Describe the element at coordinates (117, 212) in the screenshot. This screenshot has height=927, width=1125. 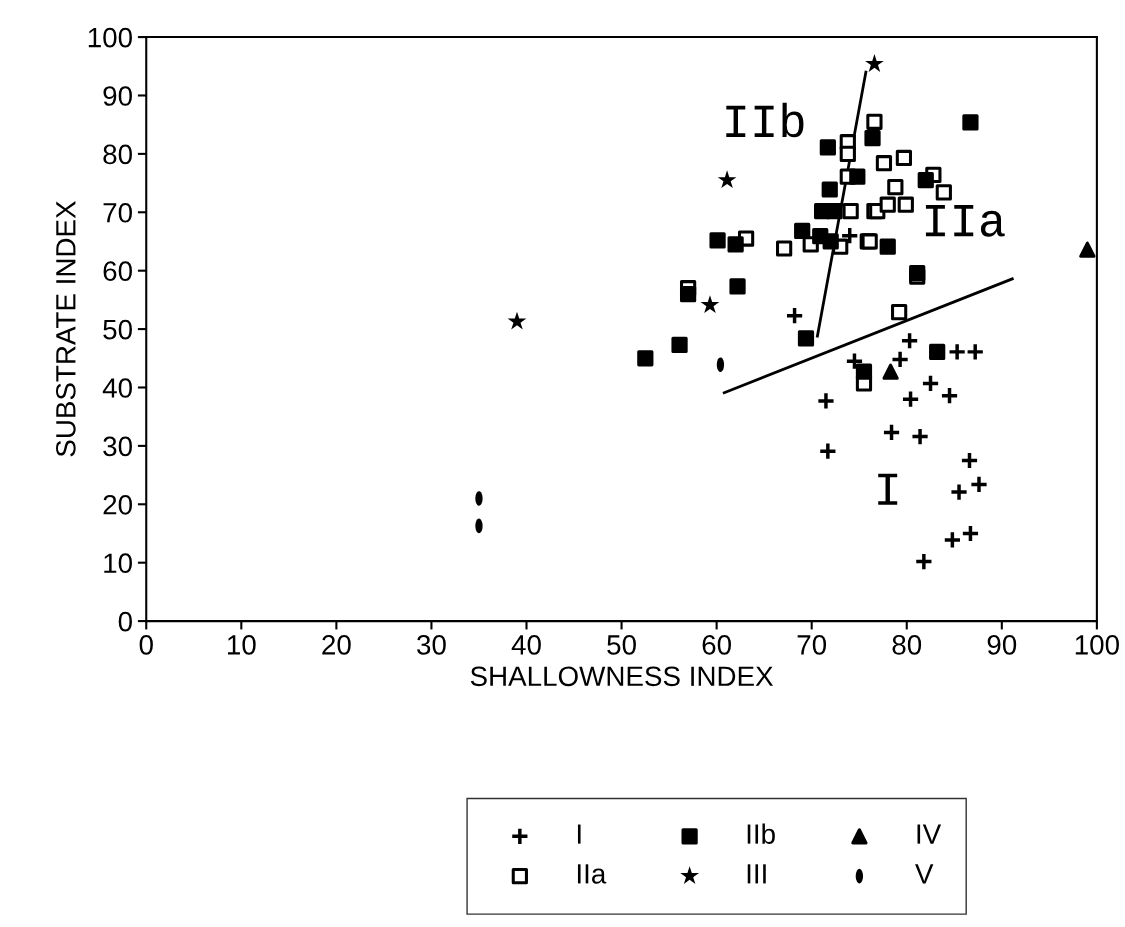
I see `y-tick-label: 70` at that location.